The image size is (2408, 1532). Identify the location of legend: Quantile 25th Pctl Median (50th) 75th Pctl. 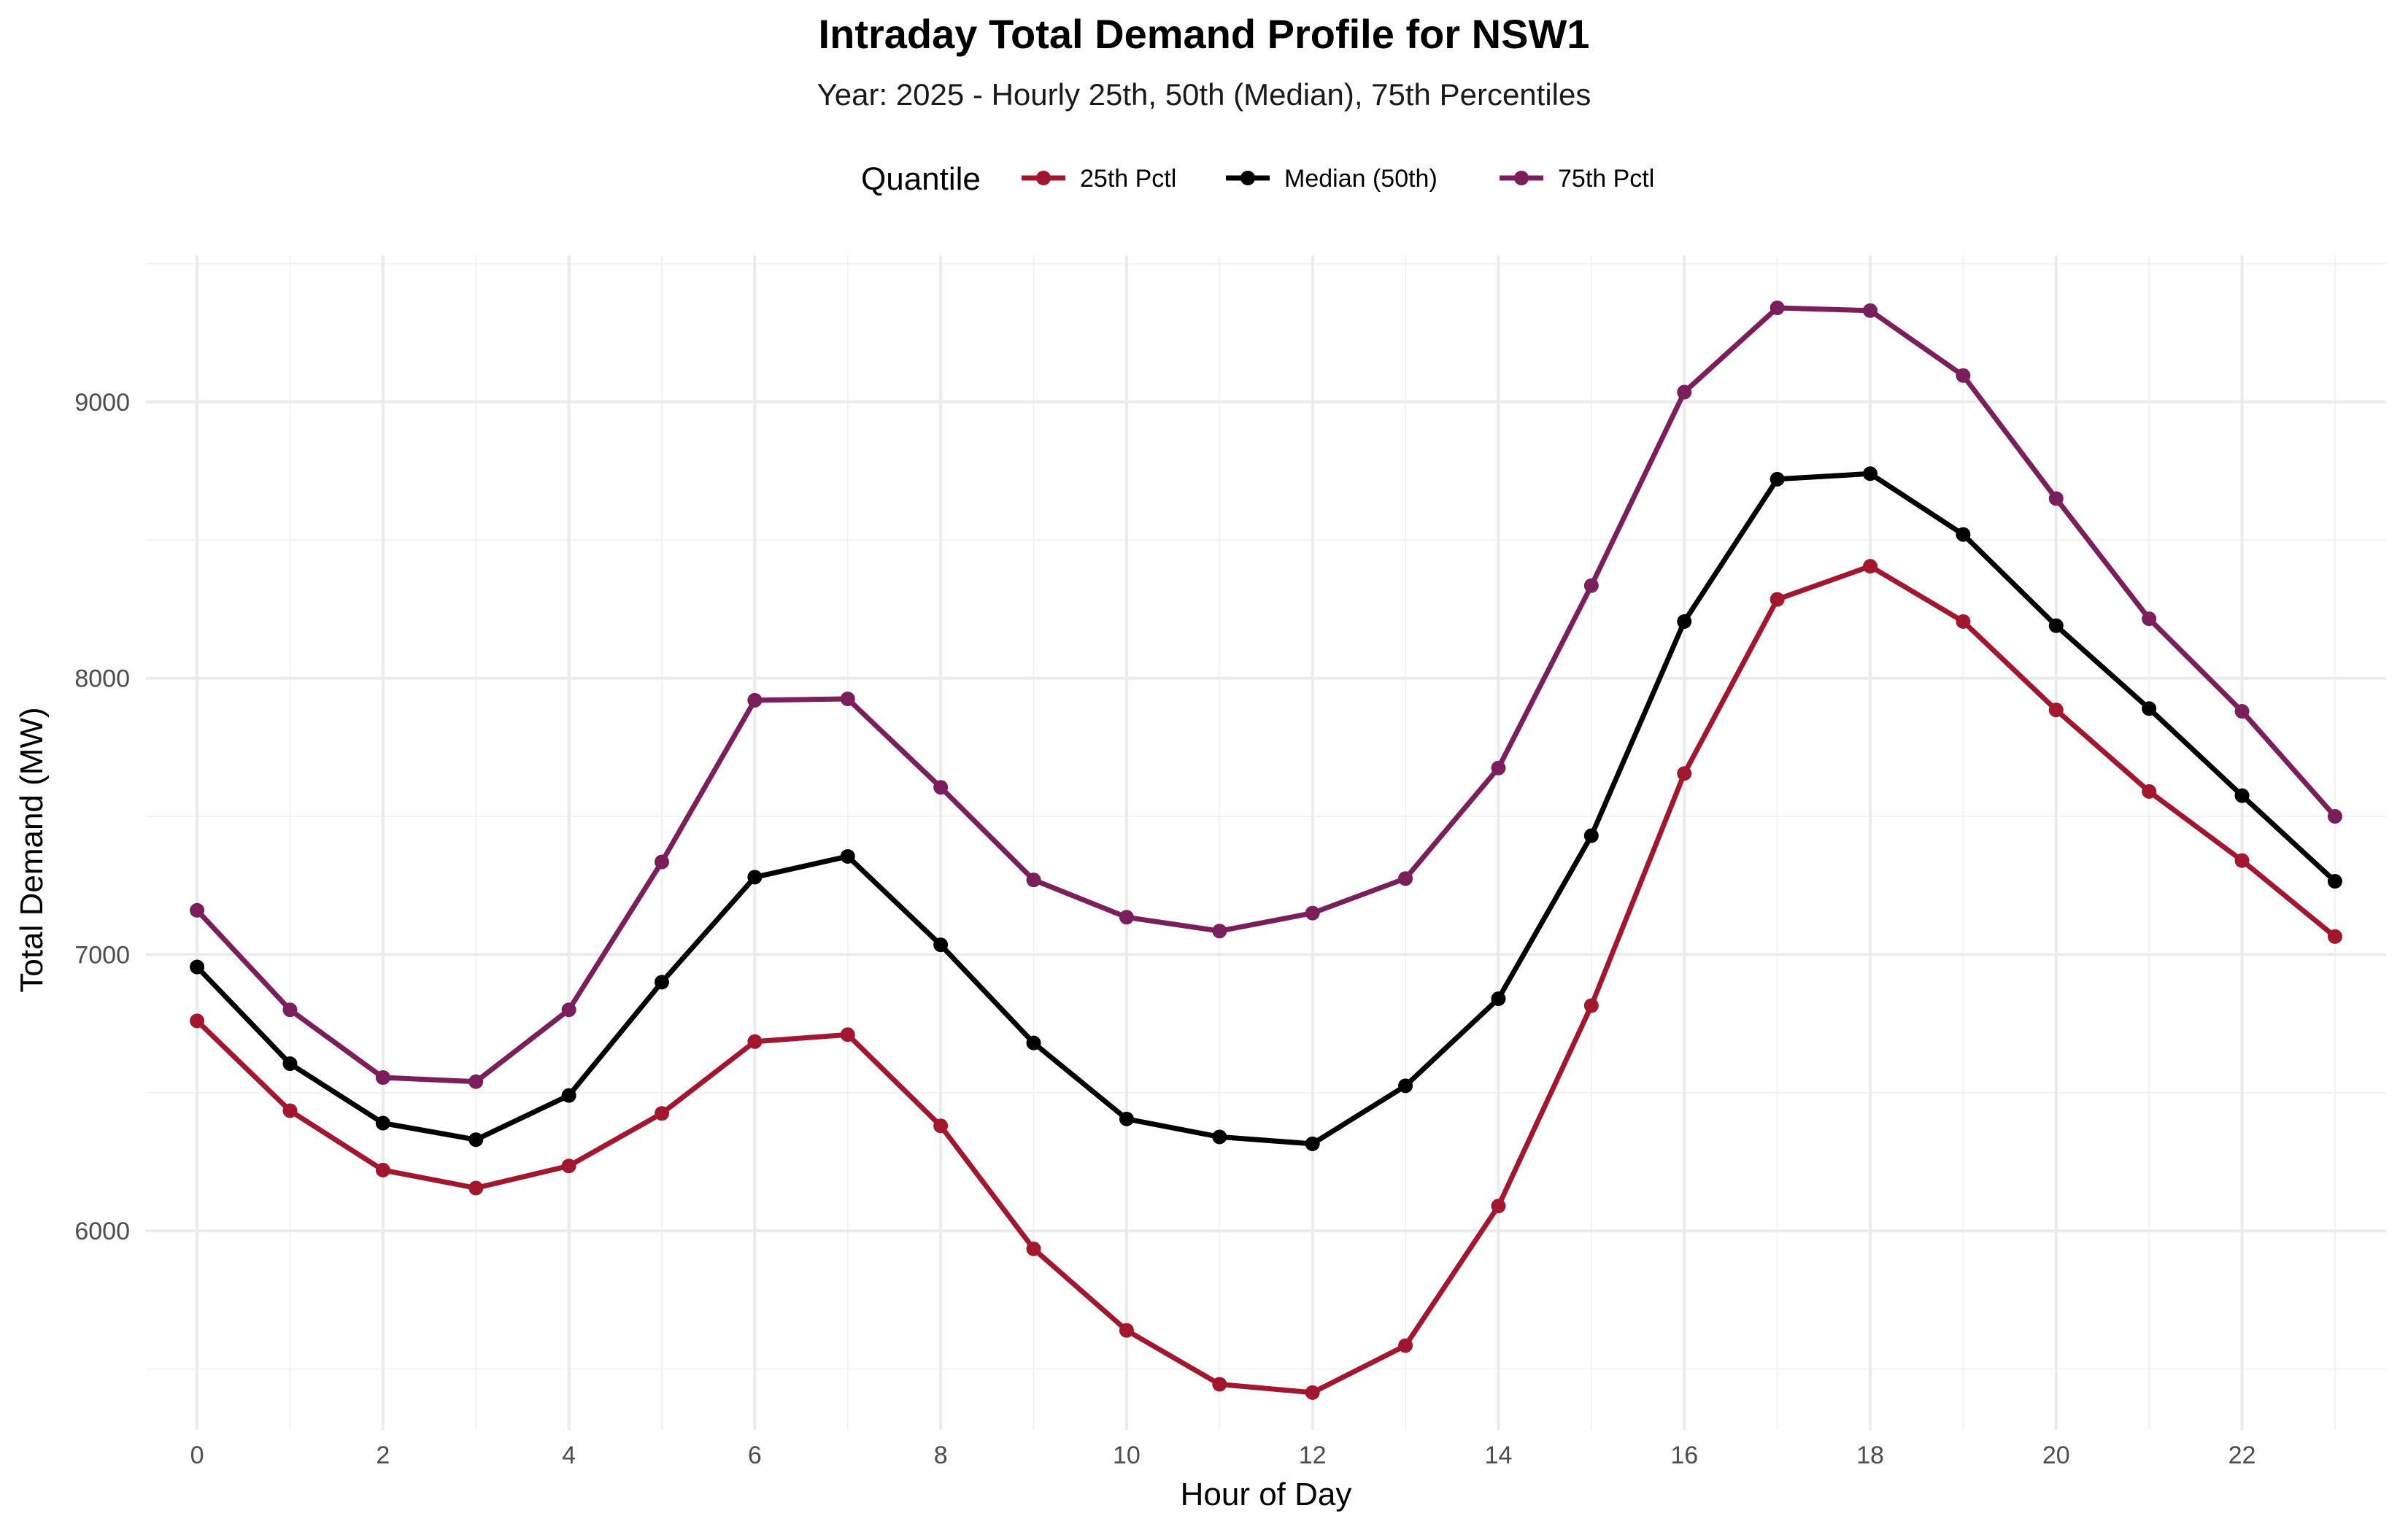
(1257, 179).